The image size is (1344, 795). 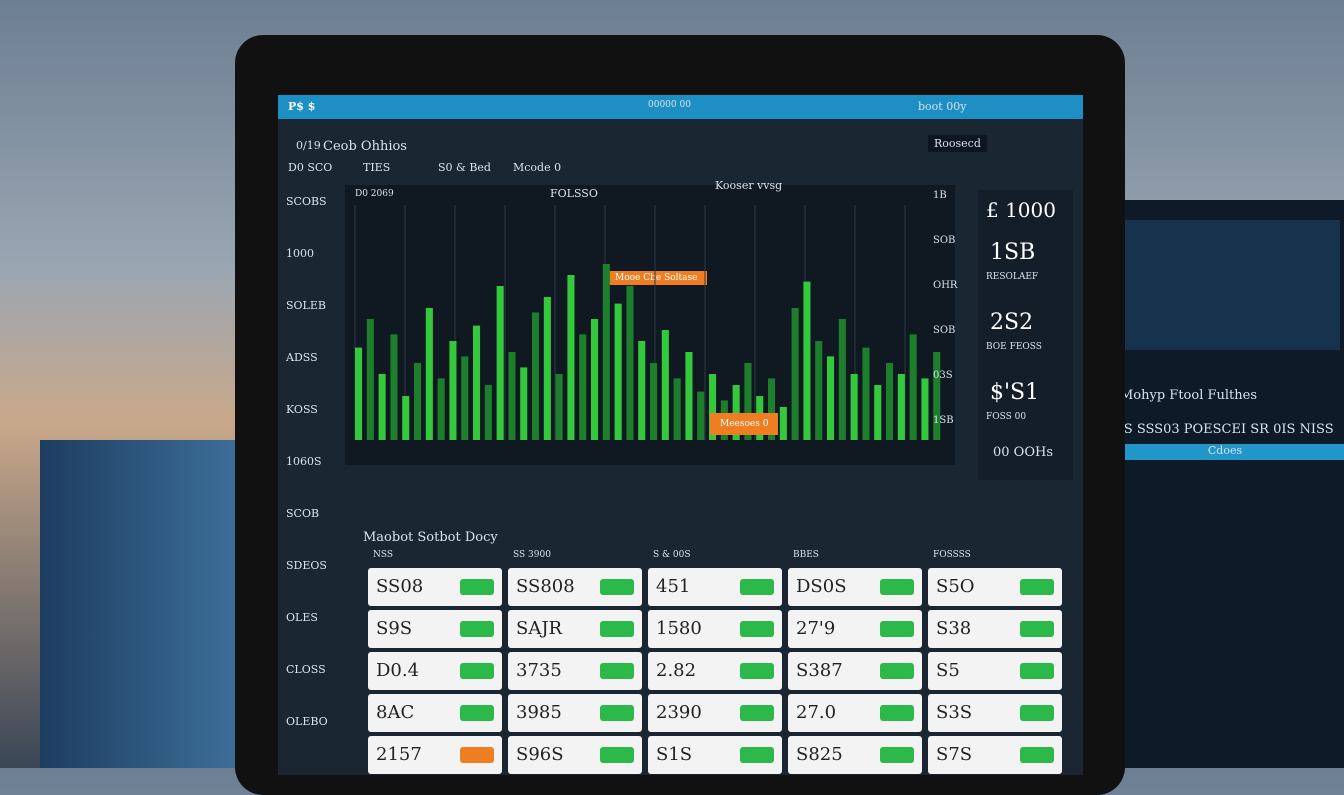 What do you see at coordinates (995, 629) in the screenshot?
I see `card: S38` at bounding box center [995, 629].